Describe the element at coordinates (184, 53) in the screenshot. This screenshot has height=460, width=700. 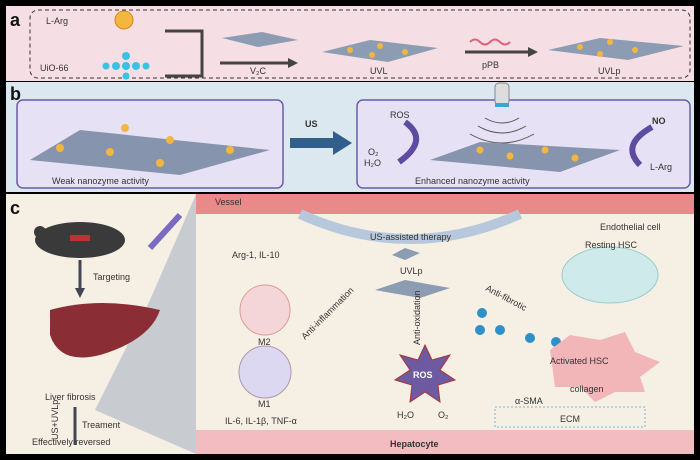
I see `bracket` at that location.